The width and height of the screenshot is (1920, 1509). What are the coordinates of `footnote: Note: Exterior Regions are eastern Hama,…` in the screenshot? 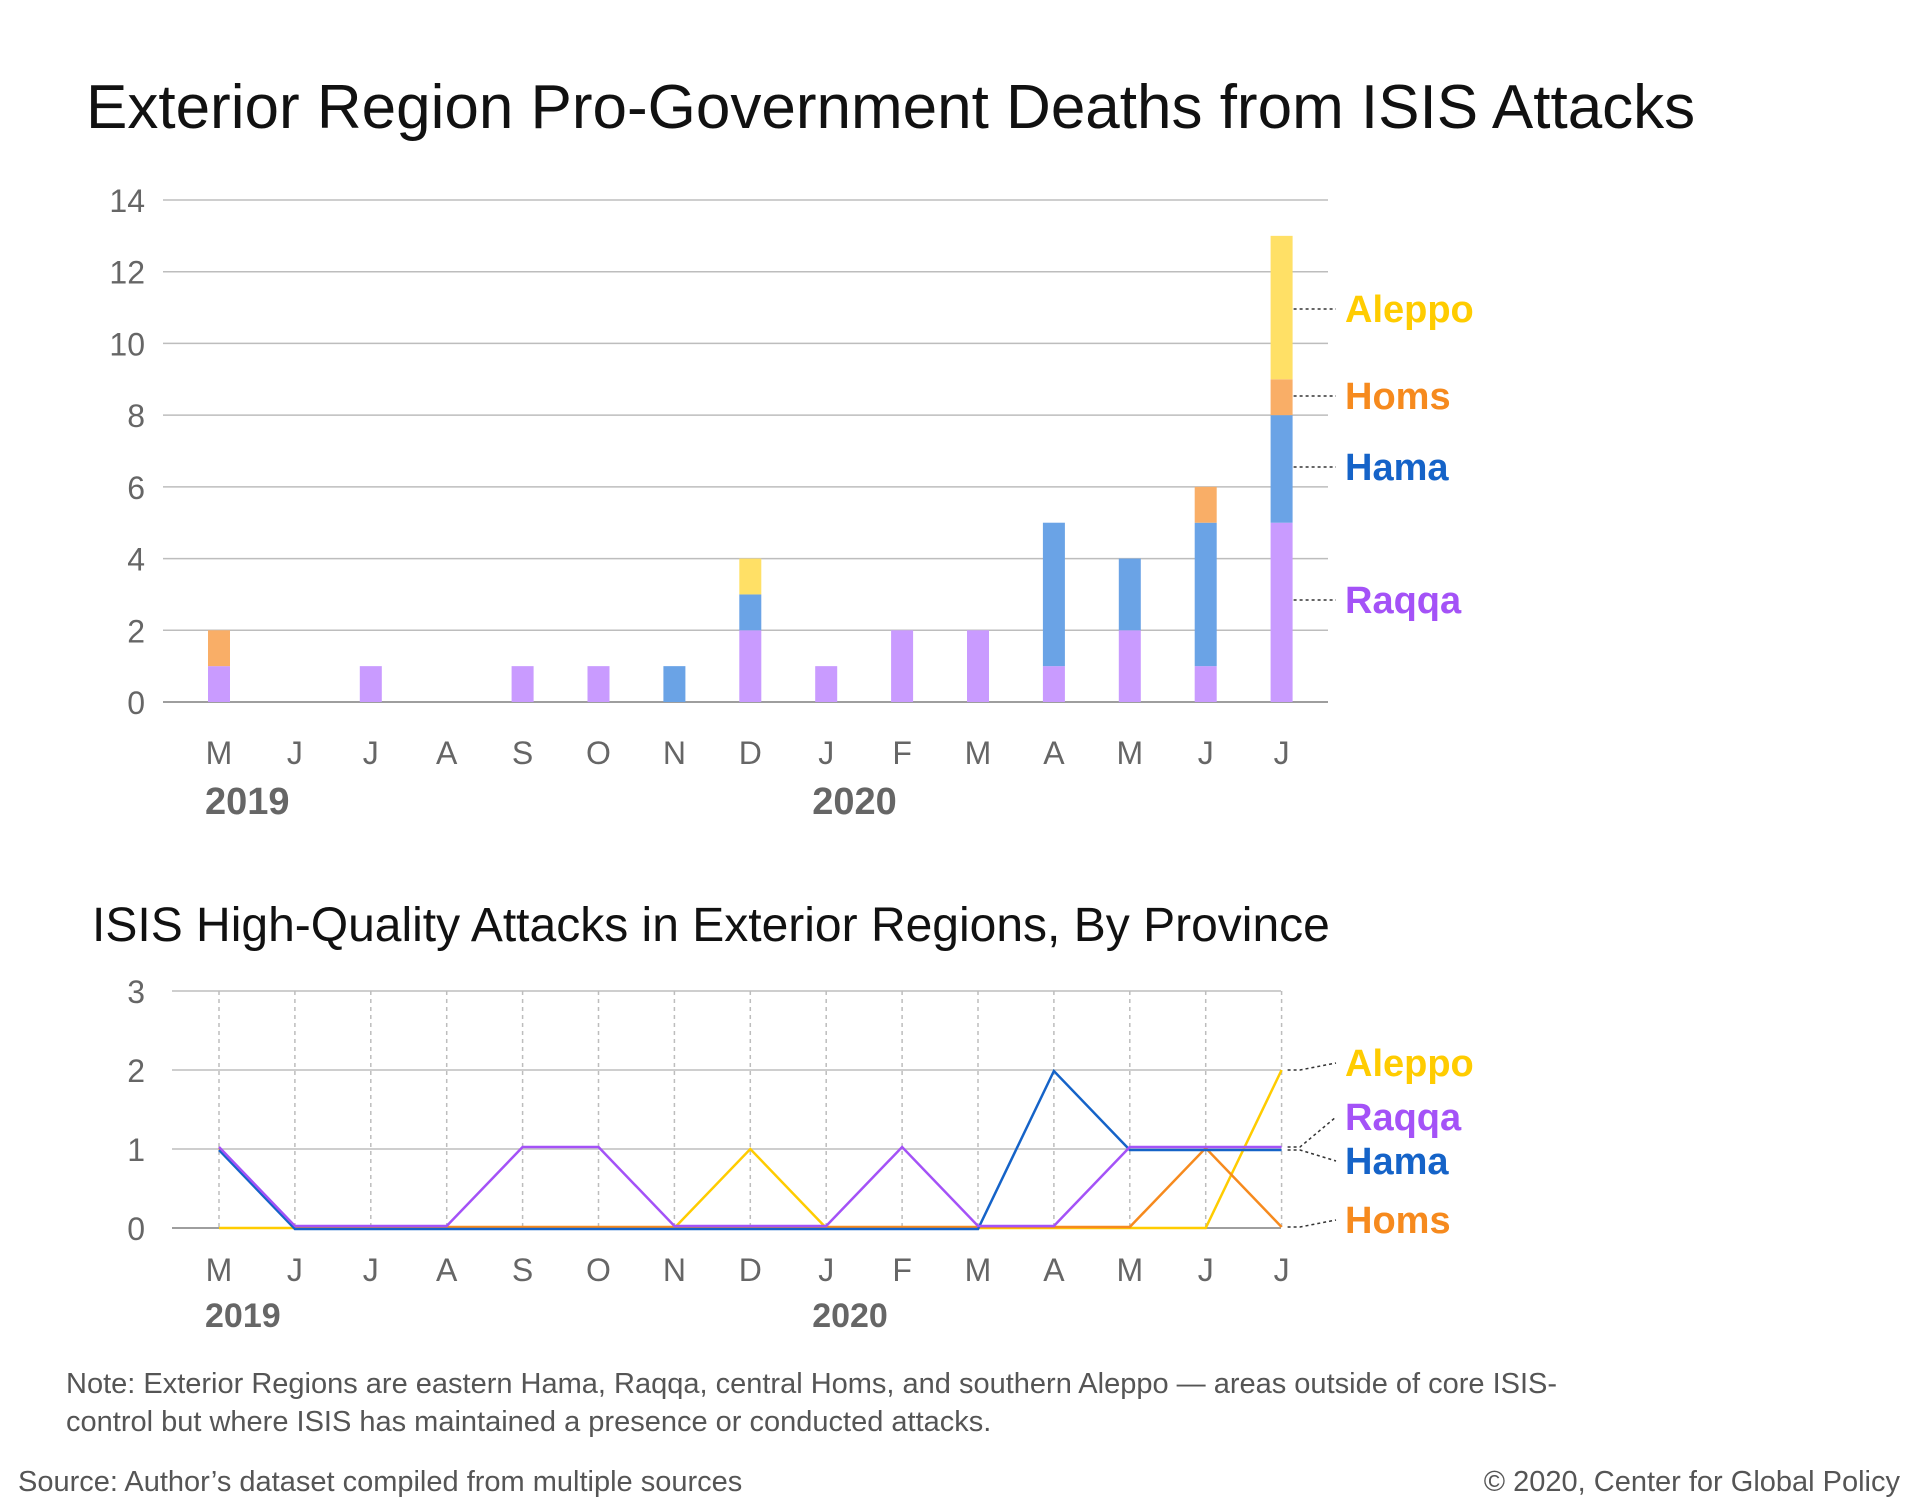 It's located at (812, 1403).